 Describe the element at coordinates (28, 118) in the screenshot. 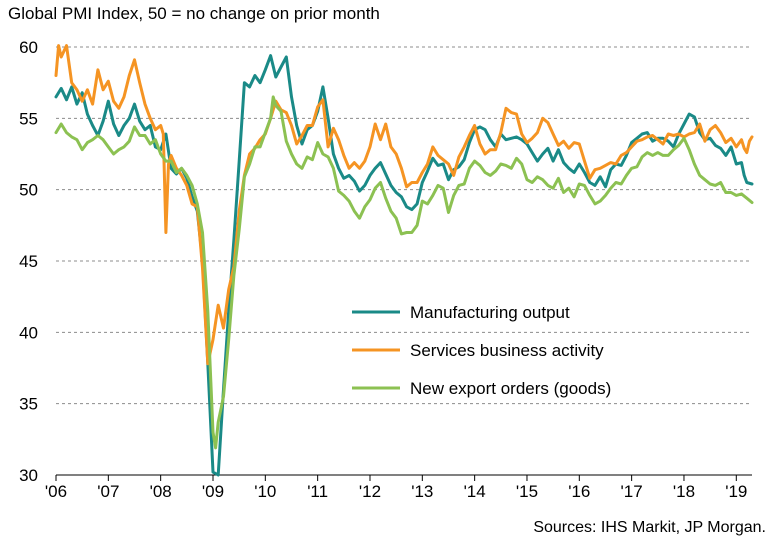

I see `y-tick-label-55: 55` at that location.